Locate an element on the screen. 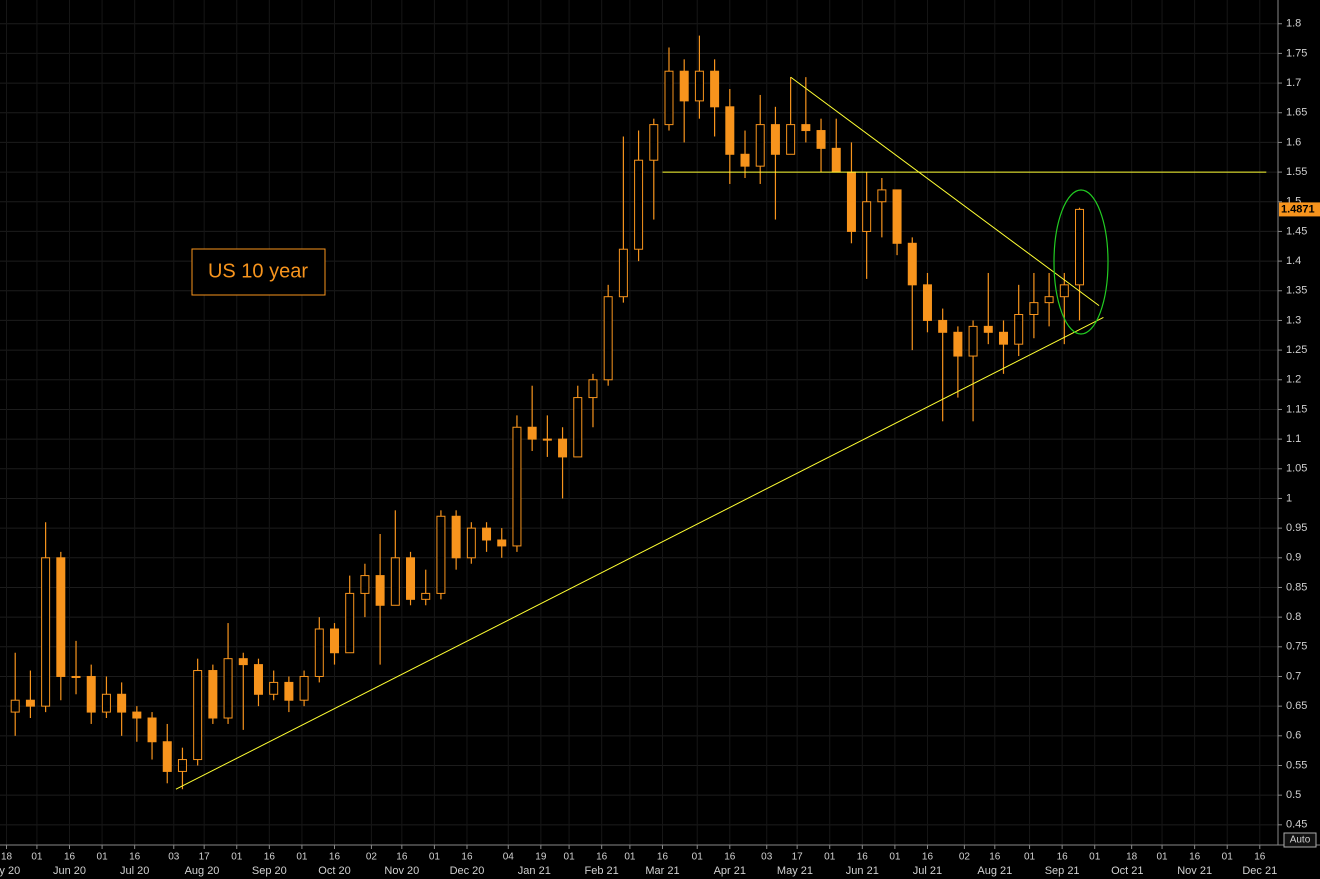  x-month-label: Dec 21 is located at coordinates (1259, 871).